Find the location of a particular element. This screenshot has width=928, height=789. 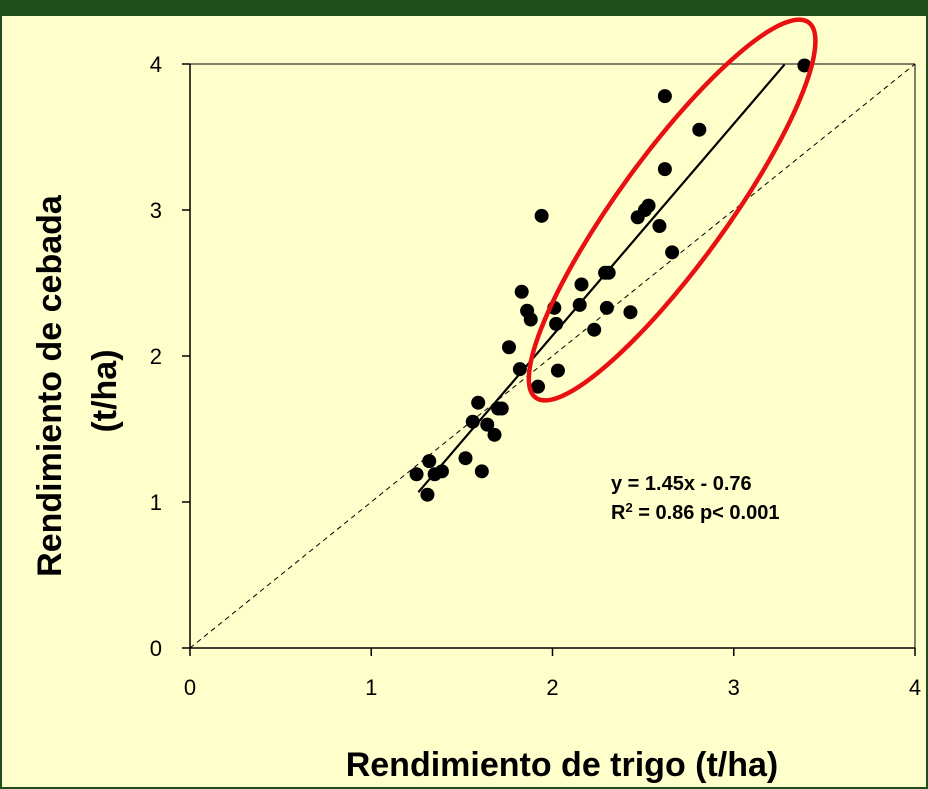

x-tick-label: 1 is located at coordinates (371, 687).